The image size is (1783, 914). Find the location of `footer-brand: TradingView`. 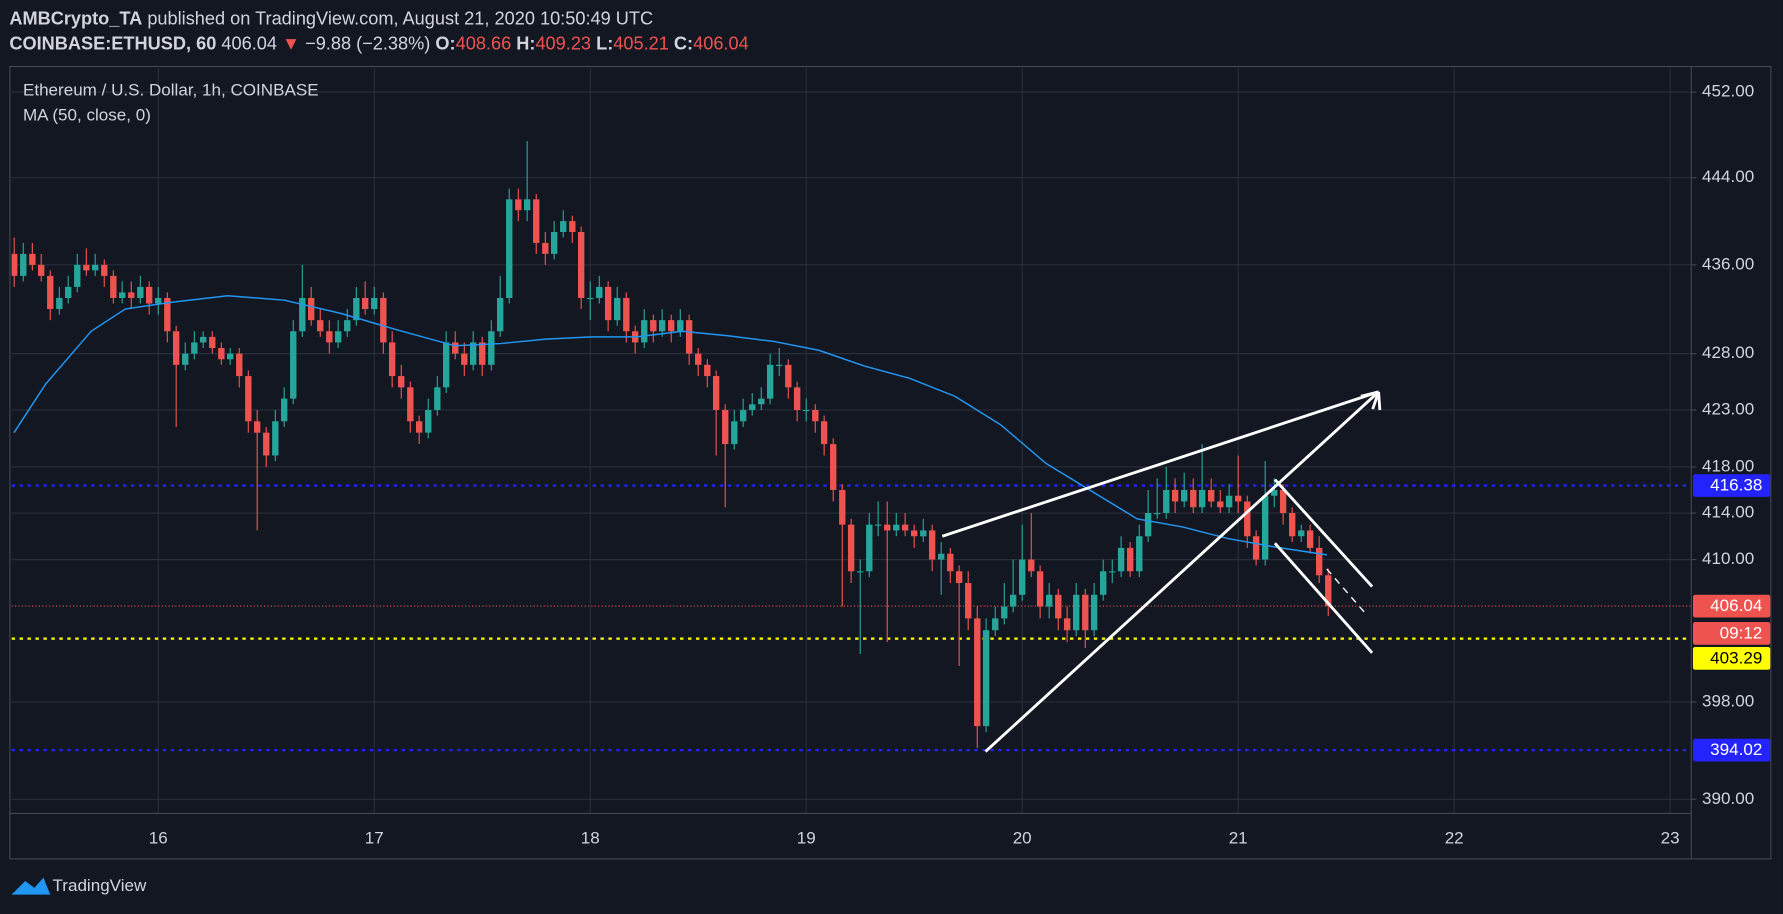

footer-brand: TradingView is located at coordinates (100, 885).